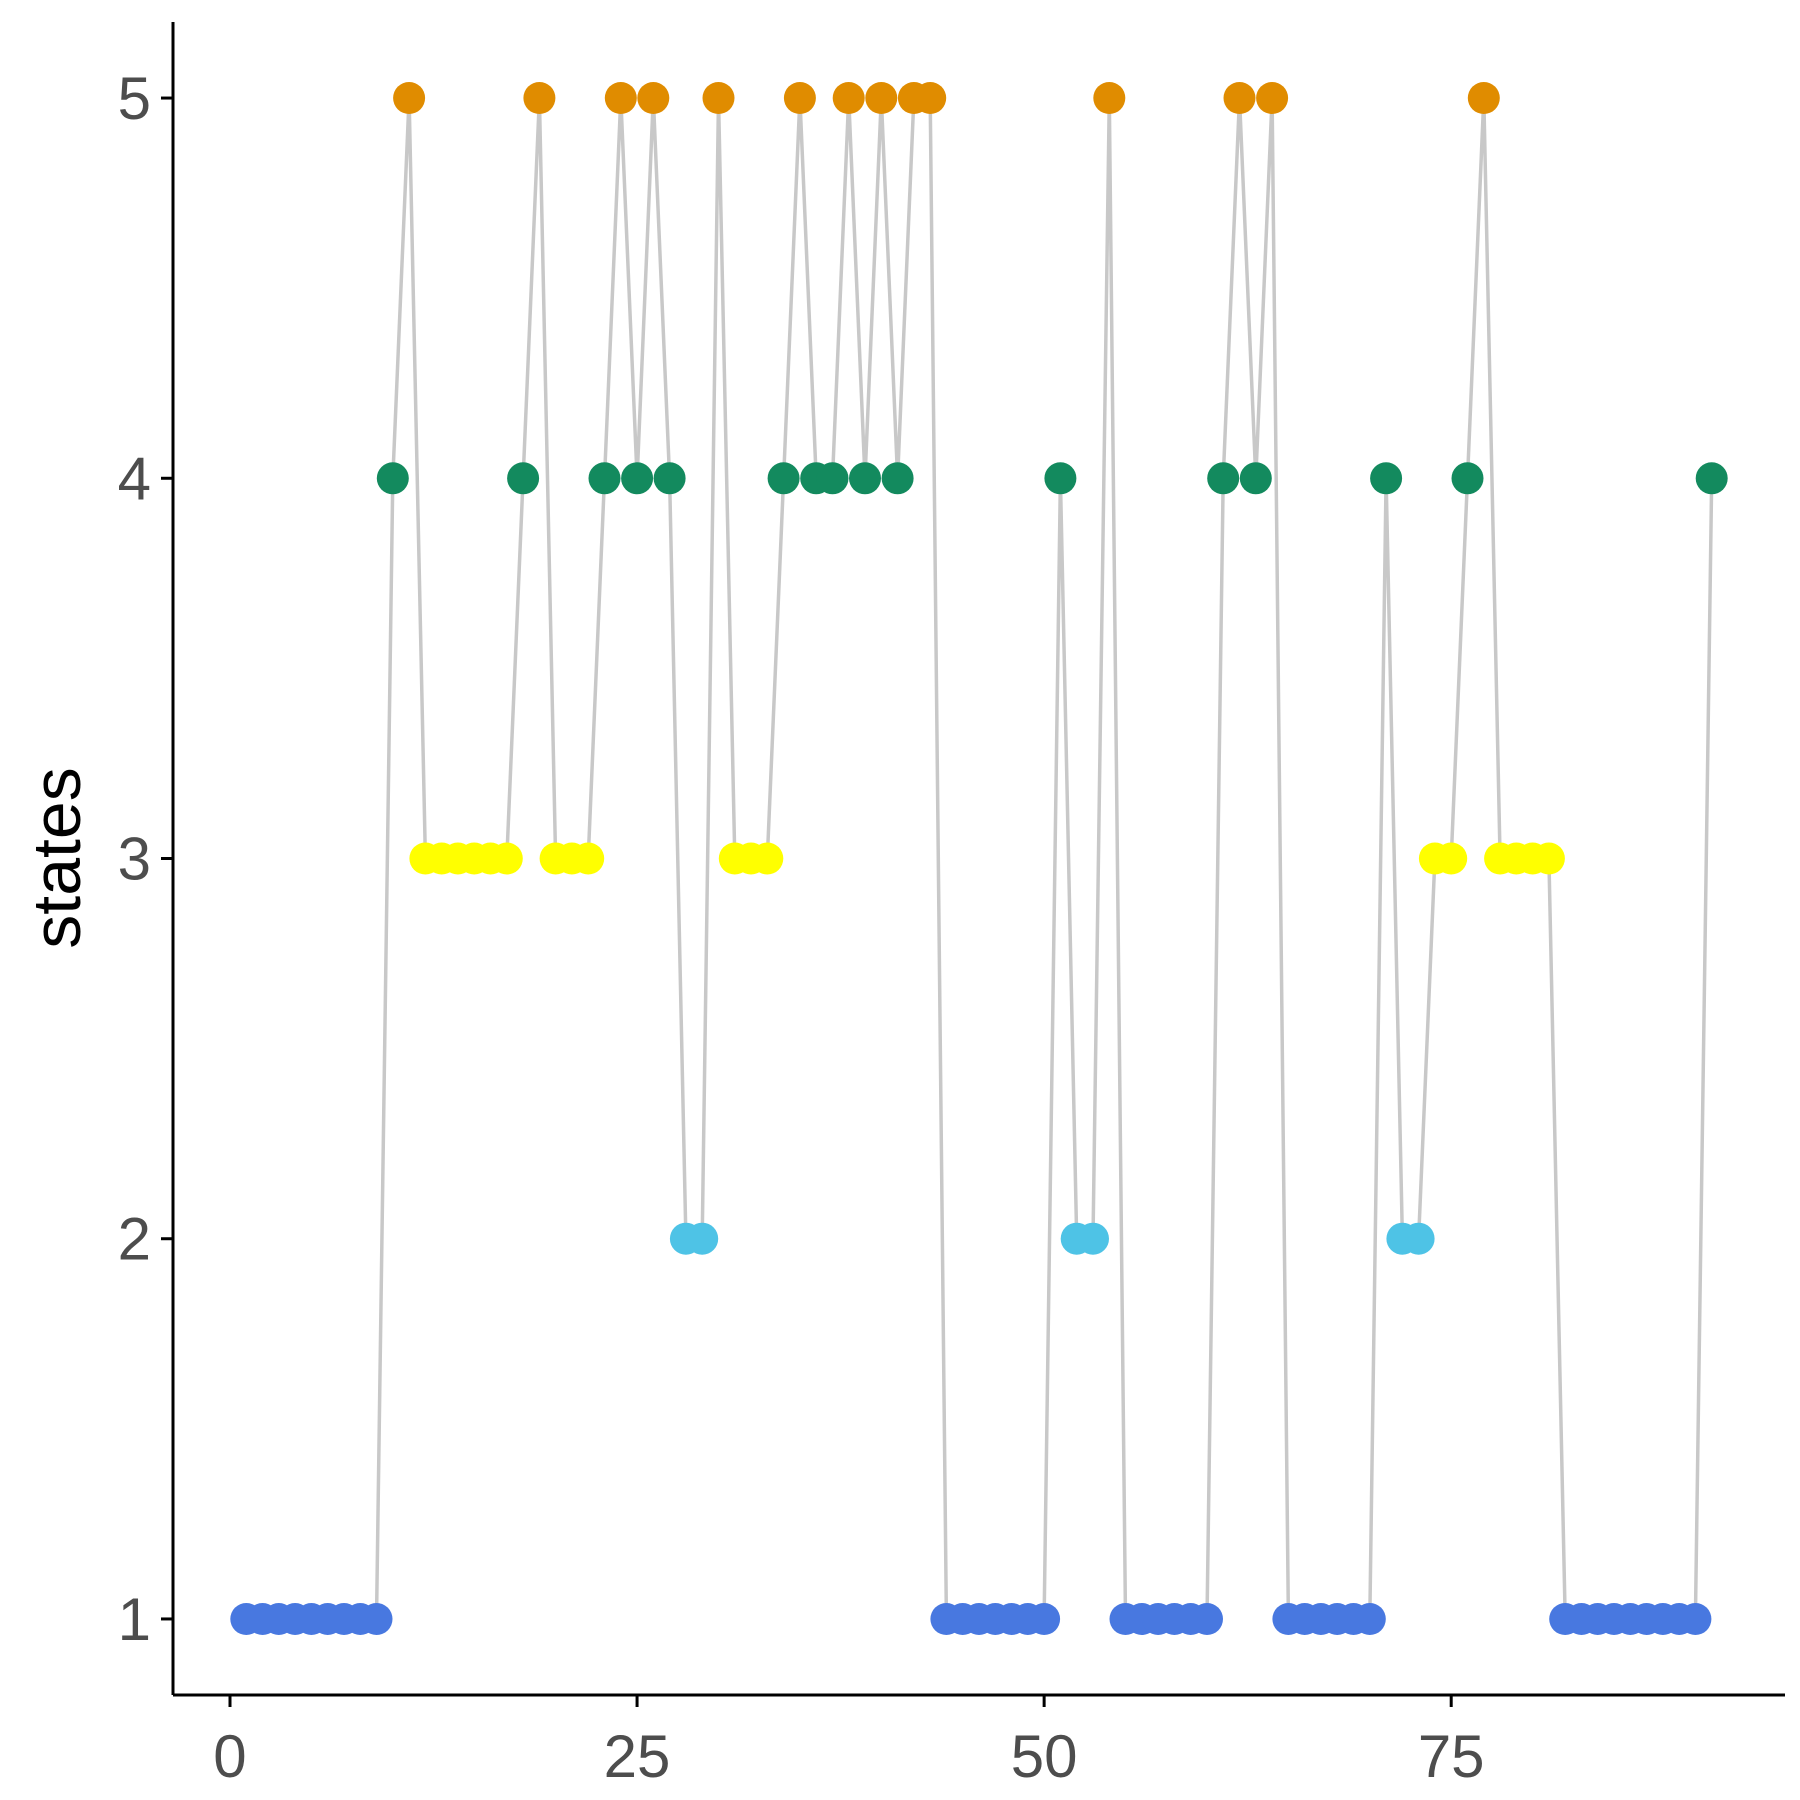 This screenshot has height=1800, width=1800. Describe the element at coordinates (849, 1742) in the screenshot. I see `x-axis-ticks: 0 25 50 75` at that location.